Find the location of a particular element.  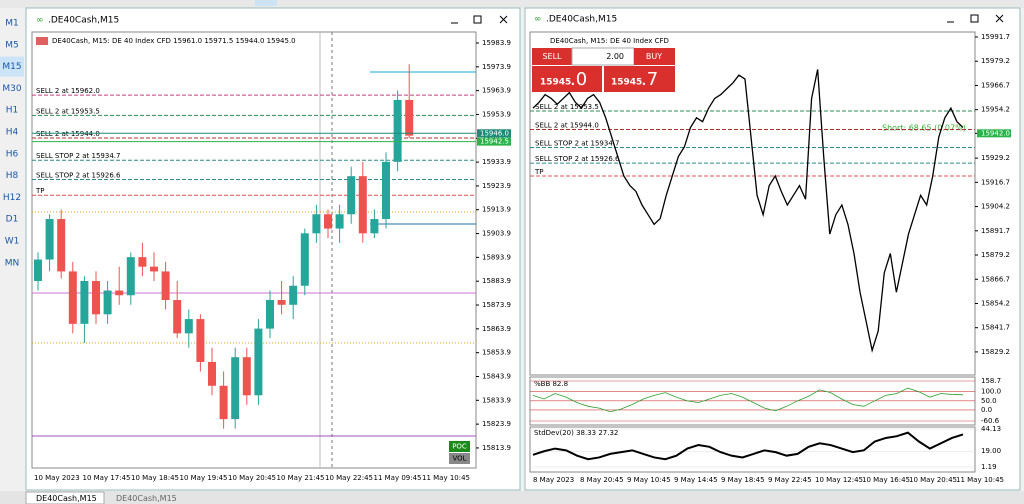

timeframe-button: H4 is located at coordinates (12, 133).